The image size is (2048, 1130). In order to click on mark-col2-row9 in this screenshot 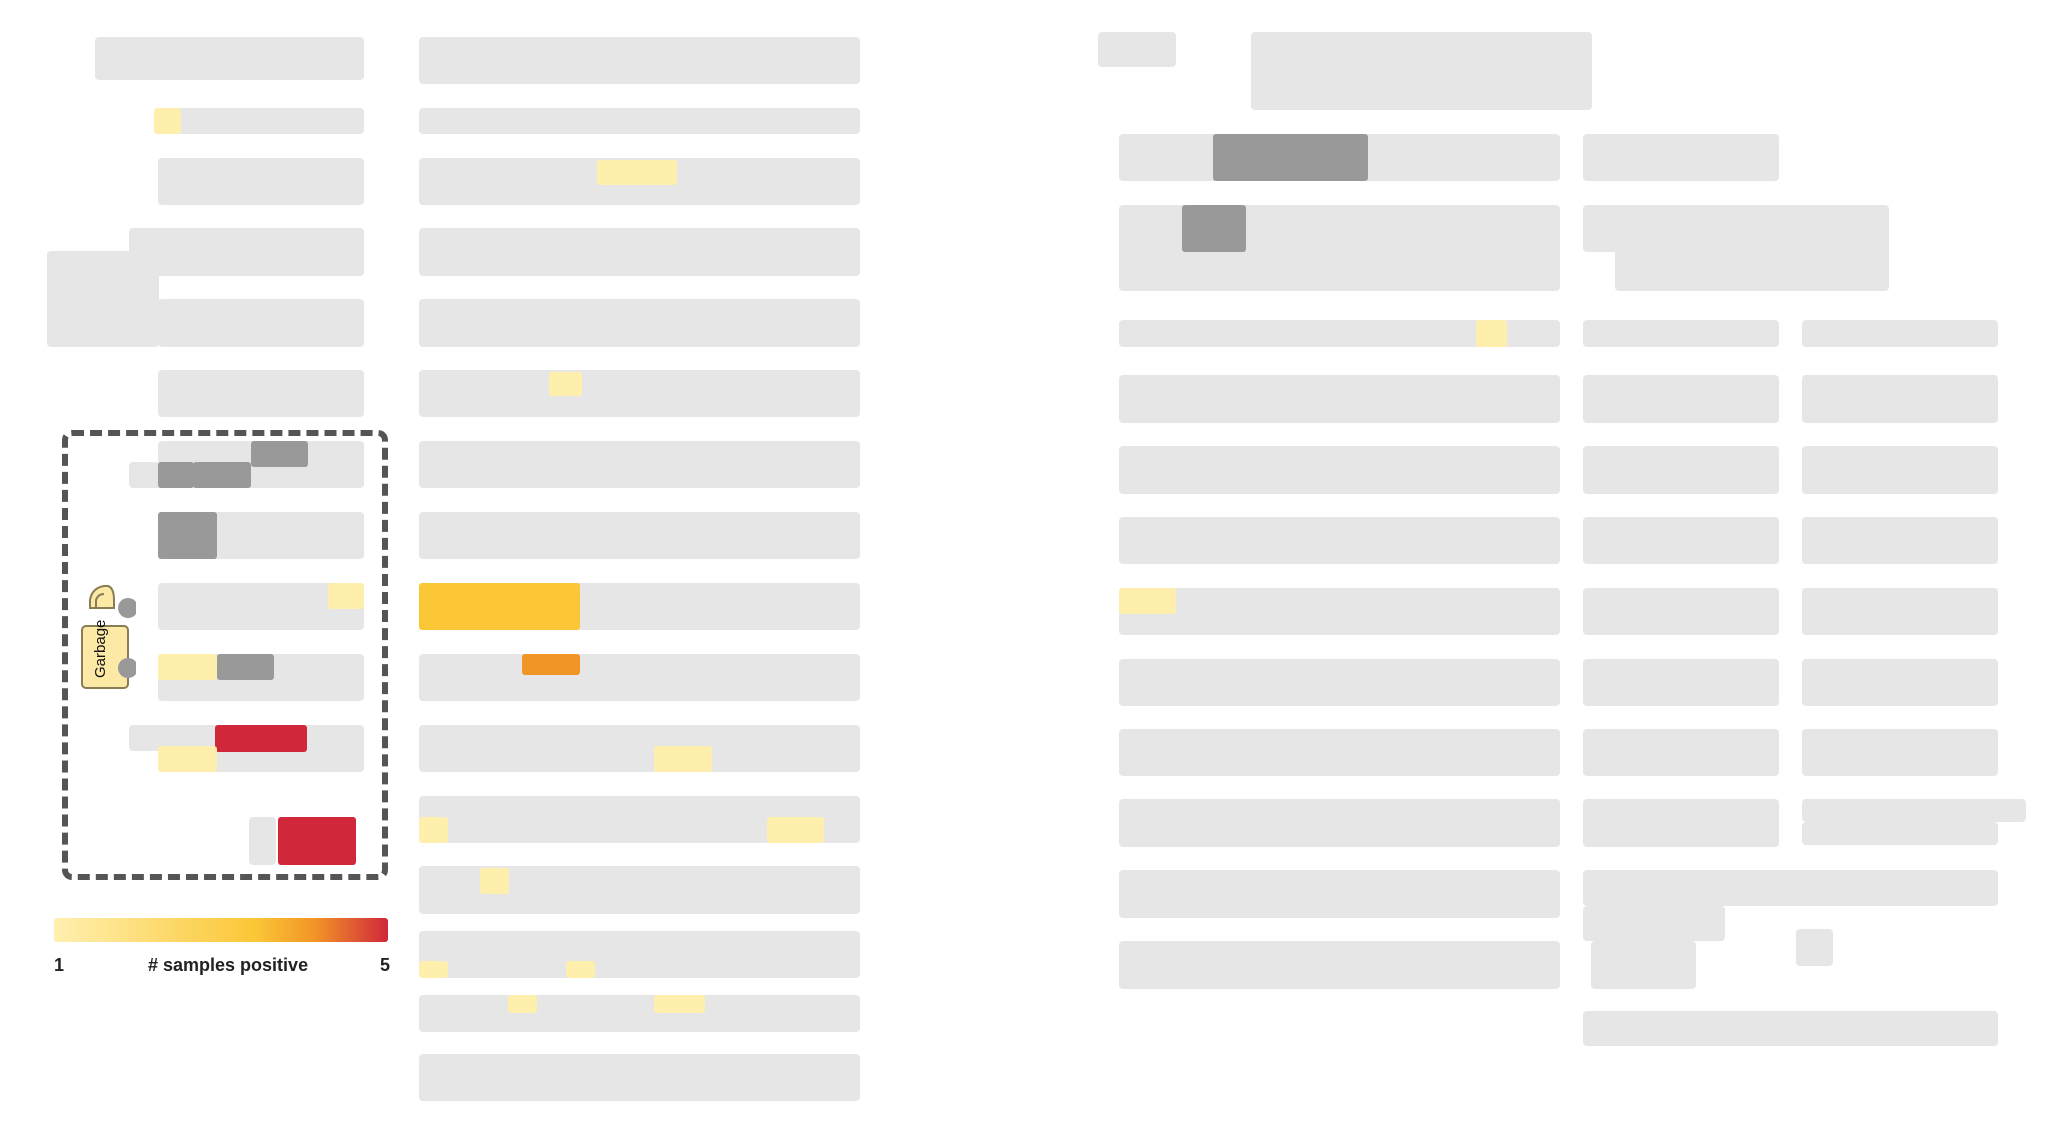, I will do `click(499, 606)`.